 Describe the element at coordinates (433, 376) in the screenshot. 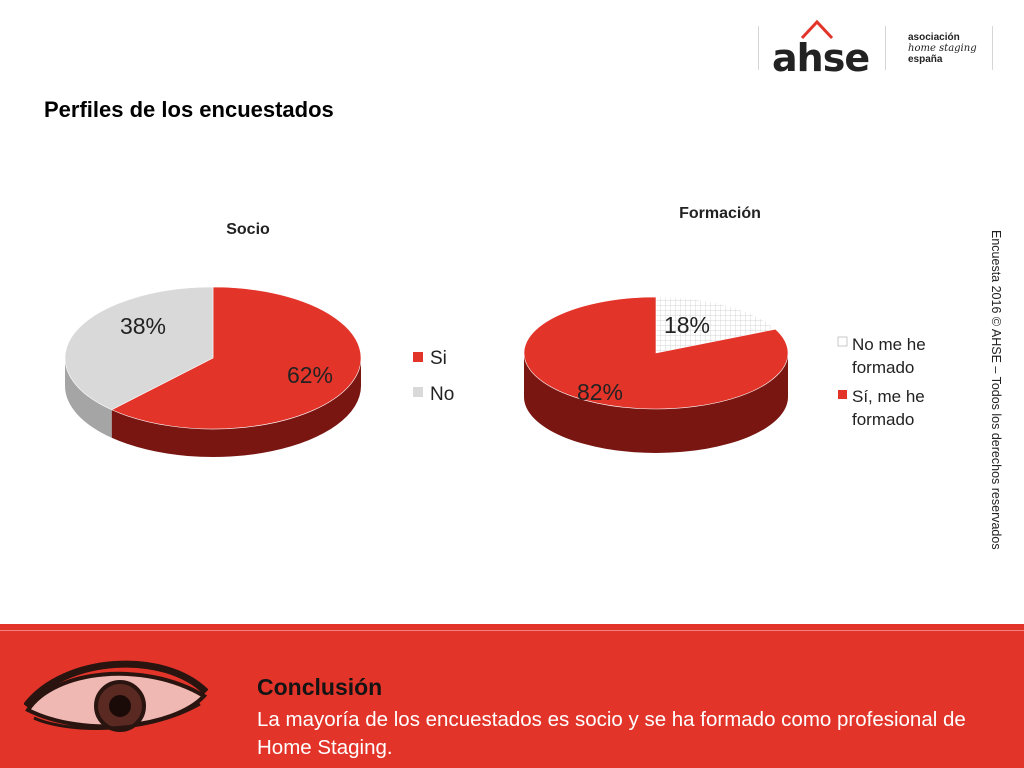

I see `legend-socio: Si No` at that location.